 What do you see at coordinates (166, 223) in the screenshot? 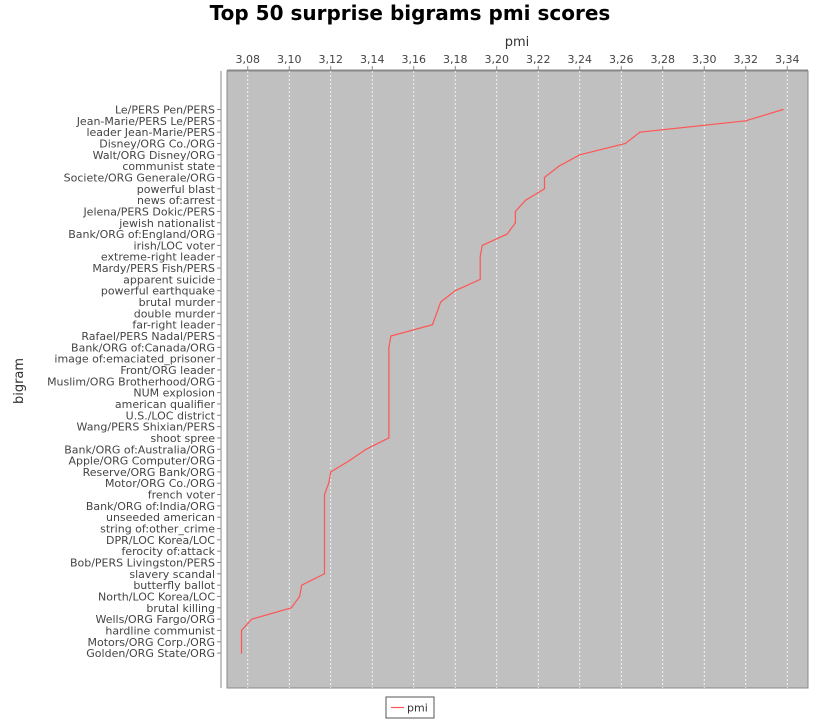
I see `y-tick-label: jewish nationalist` at bounding box center [166, 223].